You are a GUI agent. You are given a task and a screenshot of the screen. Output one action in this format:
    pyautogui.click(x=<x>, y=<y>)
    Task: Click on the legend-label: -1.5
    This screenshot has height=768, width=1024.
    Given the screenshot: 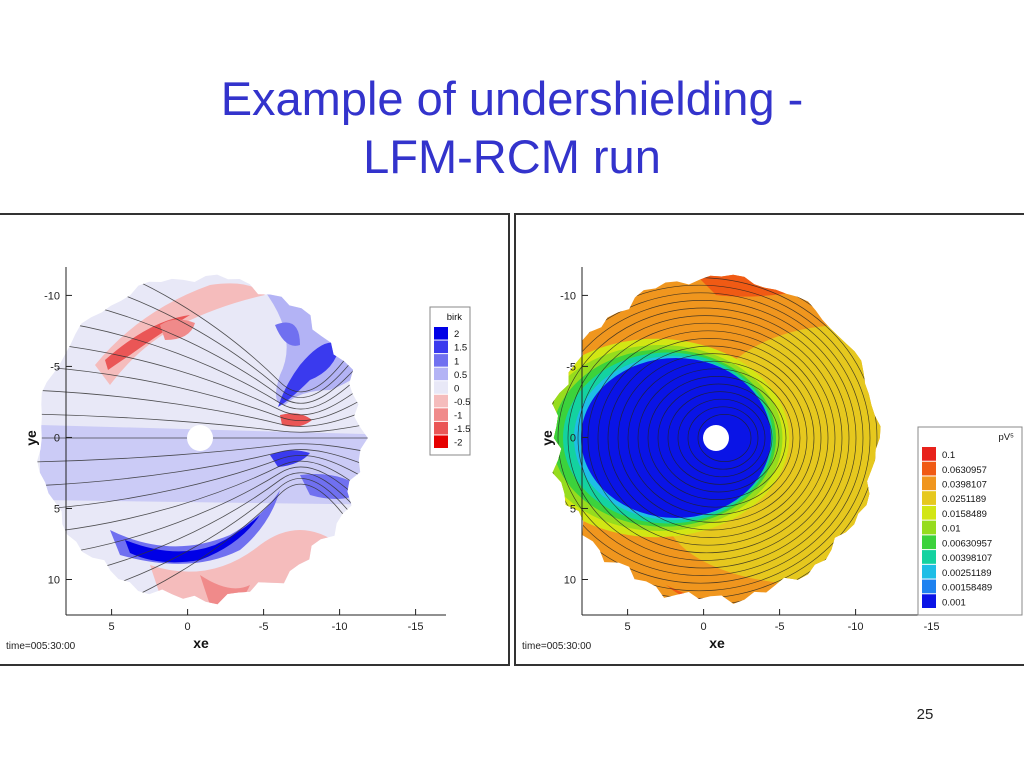 What is the action you would take?
    pyautogui.click(x=462, y=429)
    